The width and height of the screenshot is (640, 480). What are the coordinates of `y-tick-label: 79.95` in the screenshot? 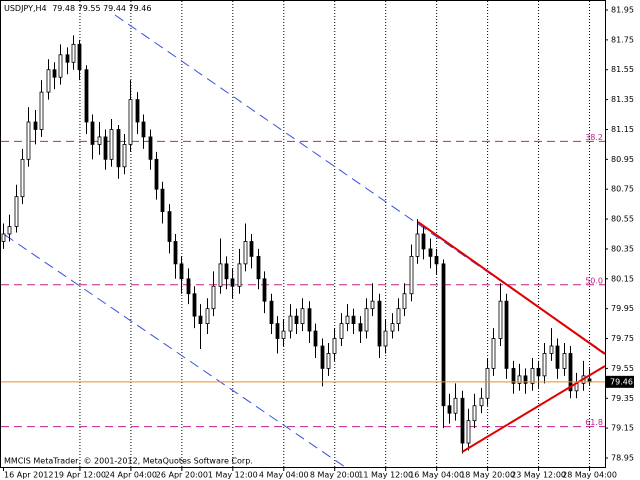 It's located at (622, 308).